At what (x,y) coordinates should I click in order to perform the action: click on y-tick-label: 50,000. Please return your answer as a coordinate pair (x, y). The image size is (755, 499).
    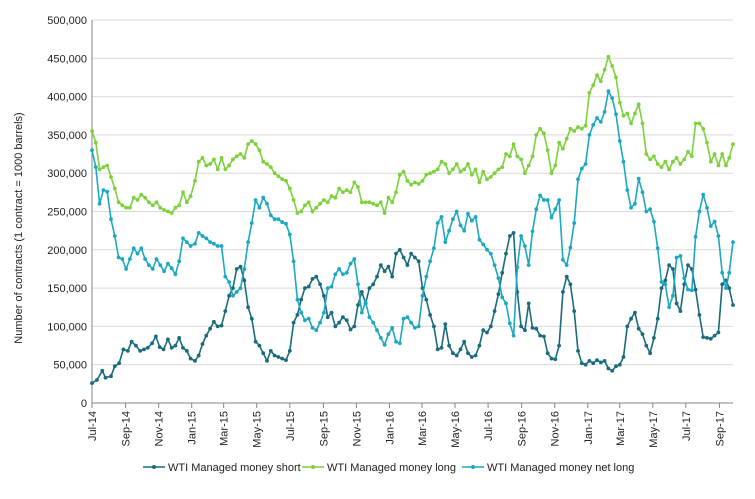
    Looking at the image, I should click on (70, 366).